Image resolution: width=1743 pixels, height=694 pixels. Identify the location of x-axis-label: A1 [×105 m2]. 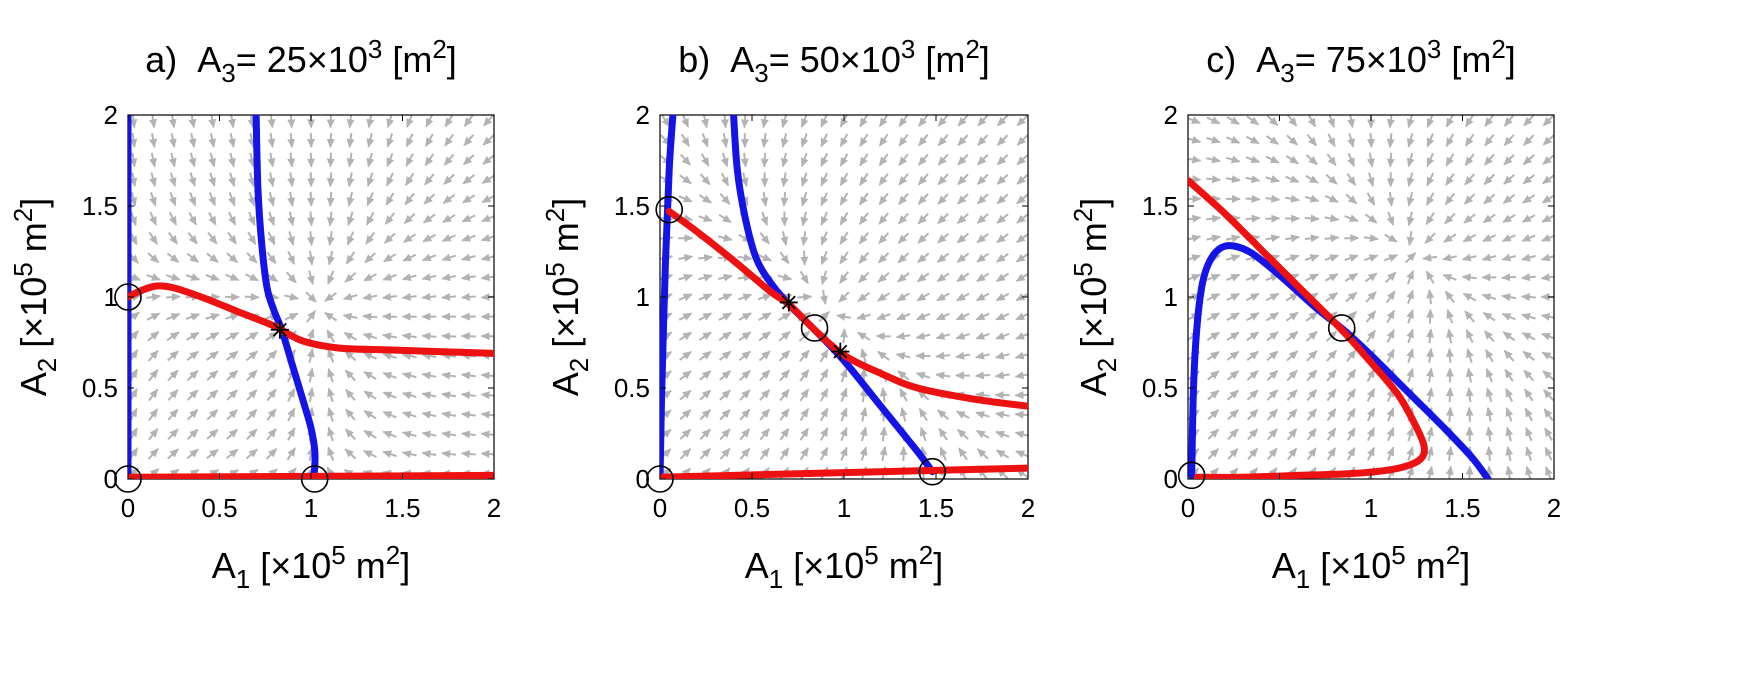
(1371, 567).